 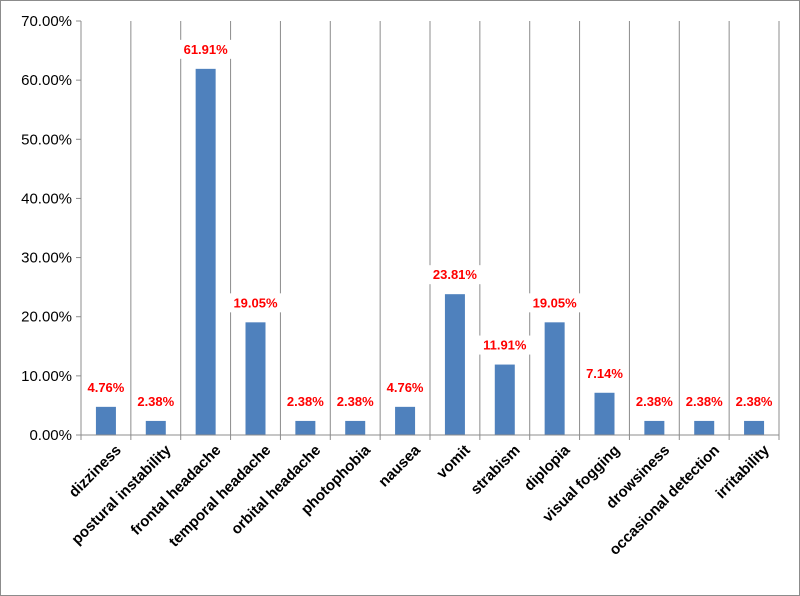 I want to click on data-label: 7.14%, so click(x=604, y=373).